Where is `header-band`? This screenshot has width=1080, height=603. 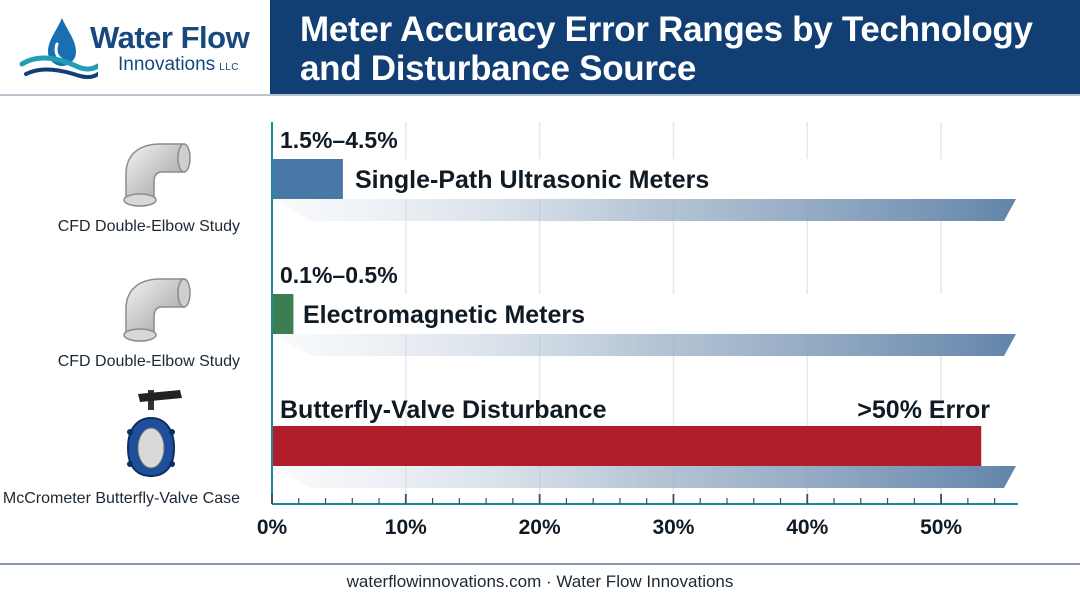 header-band is located at coordinates (675, 47).